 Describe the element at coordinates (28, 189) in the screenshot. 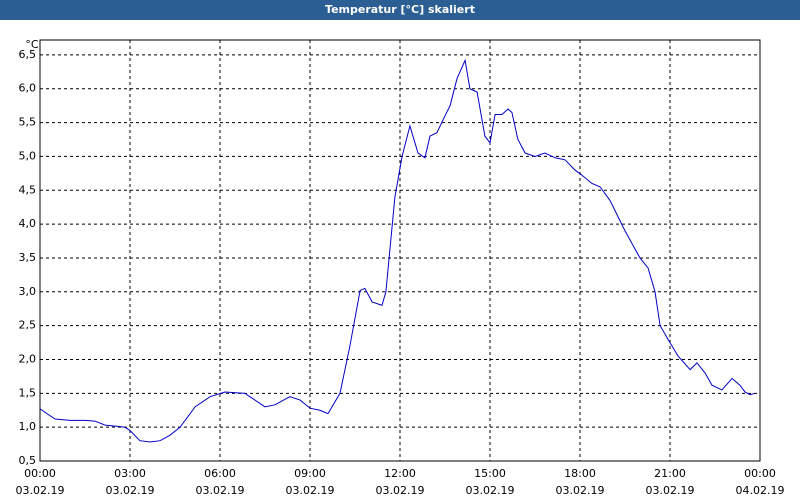

I see `y-tick-label: 4,5` at that location.